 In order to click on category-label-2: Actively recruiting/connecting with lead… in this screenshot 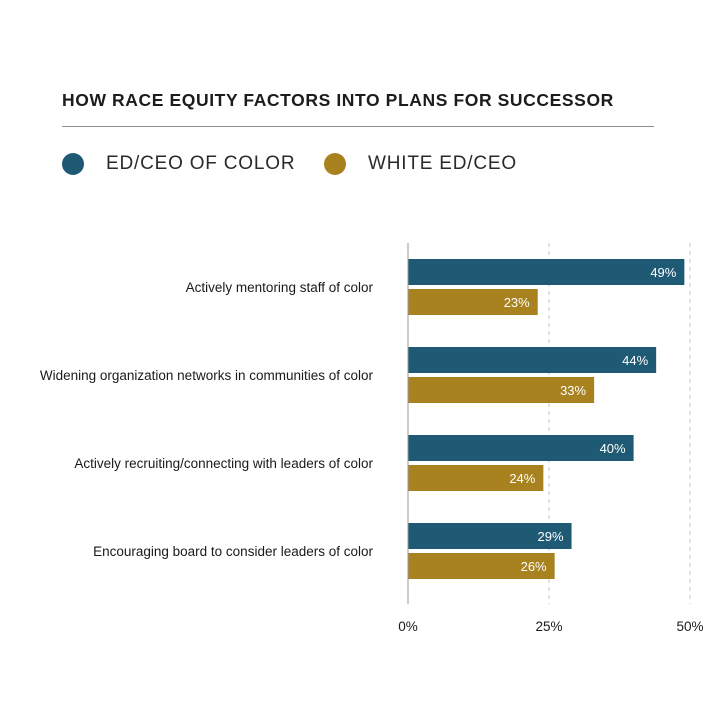, I will do `click(223, 463)`.